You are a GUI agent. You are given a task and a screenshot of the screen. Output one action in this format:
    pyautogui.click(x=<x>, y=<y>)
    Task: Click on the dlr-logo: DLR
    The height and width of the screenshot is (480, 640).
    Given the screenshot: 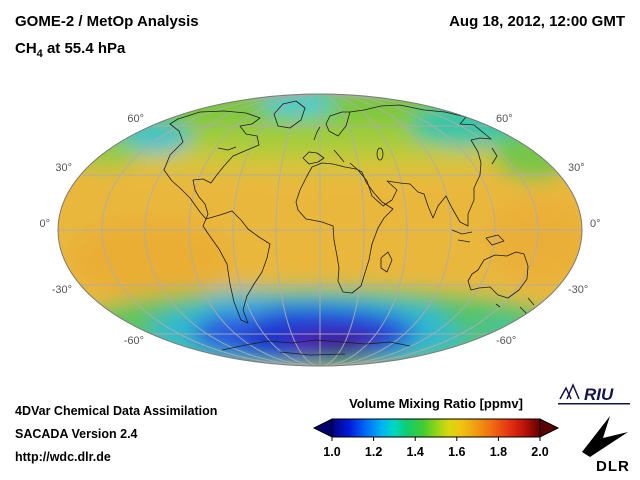 What is the action you would take?
    pyautogui.click(x=606, y=445)
    